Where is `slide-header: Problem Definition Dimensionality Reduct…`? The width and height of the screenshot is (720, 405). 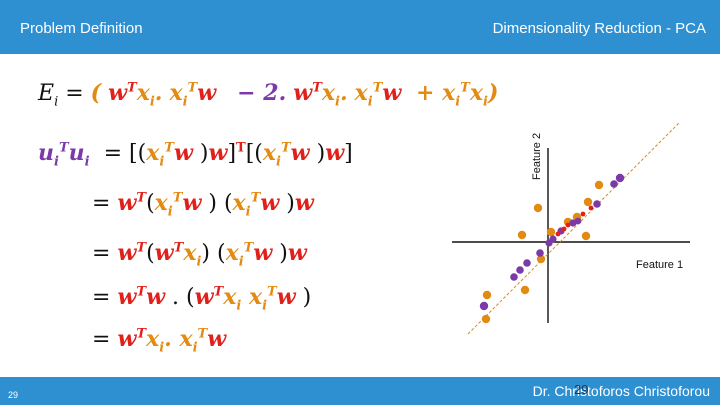 slide-header: Problem Definition Dimensionality Reduct… is located at coordinates (360, 27).